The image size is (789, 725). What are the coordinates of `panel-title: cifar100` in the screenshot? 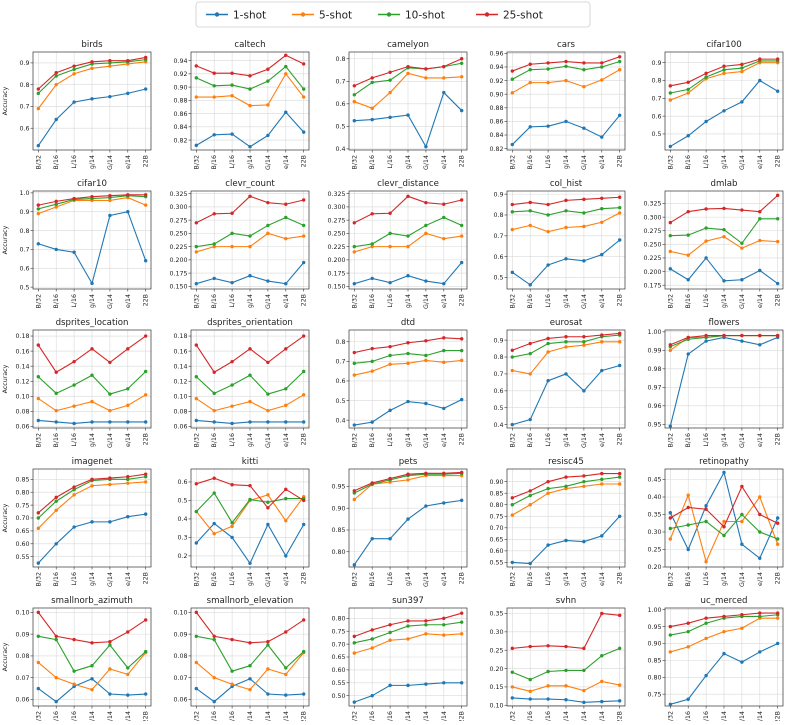 It's located at (723, 45).